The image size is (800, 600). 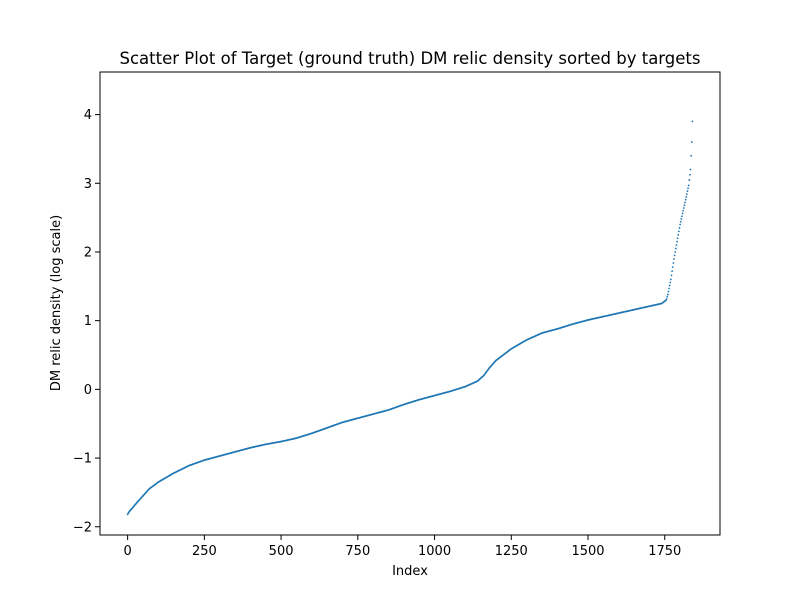 What do you see at coordinates (511, 551) in the screenshot?
I see `x-tick-label: 1250` at bounding box center [511, 551].